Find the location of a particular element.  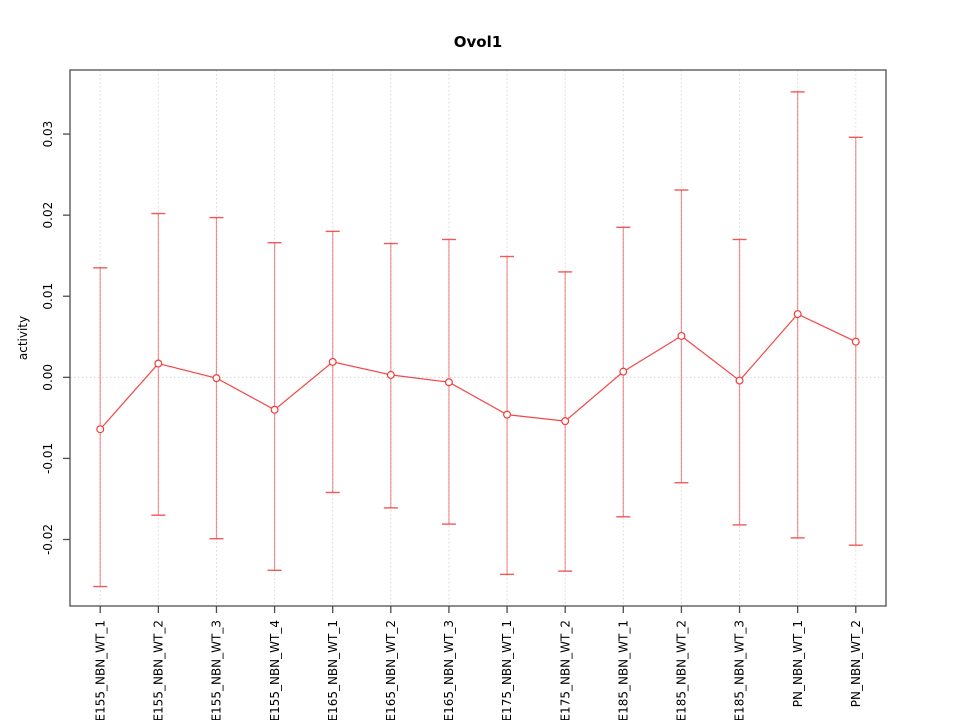

x-tick-label: E175_NBN_WT_2 is located at coordinates (565, 670).